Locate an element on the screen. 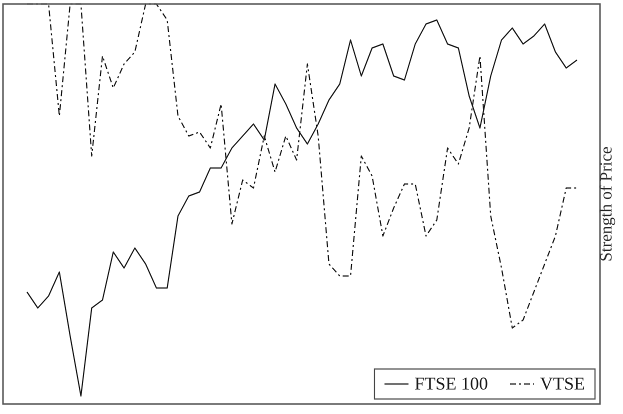 This screenshot has height=414, width=623. y-axis-title: Strength of Price is located at coordinates (606, 204).